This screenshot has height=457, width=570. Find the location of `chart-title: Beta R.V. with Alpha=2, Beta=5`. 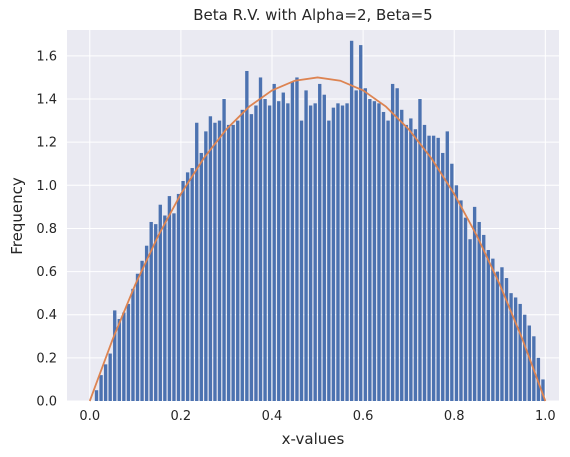

chart-title: Beta R.V. with Alpha=2, Beta=5 is located at coordinates (312, 15).